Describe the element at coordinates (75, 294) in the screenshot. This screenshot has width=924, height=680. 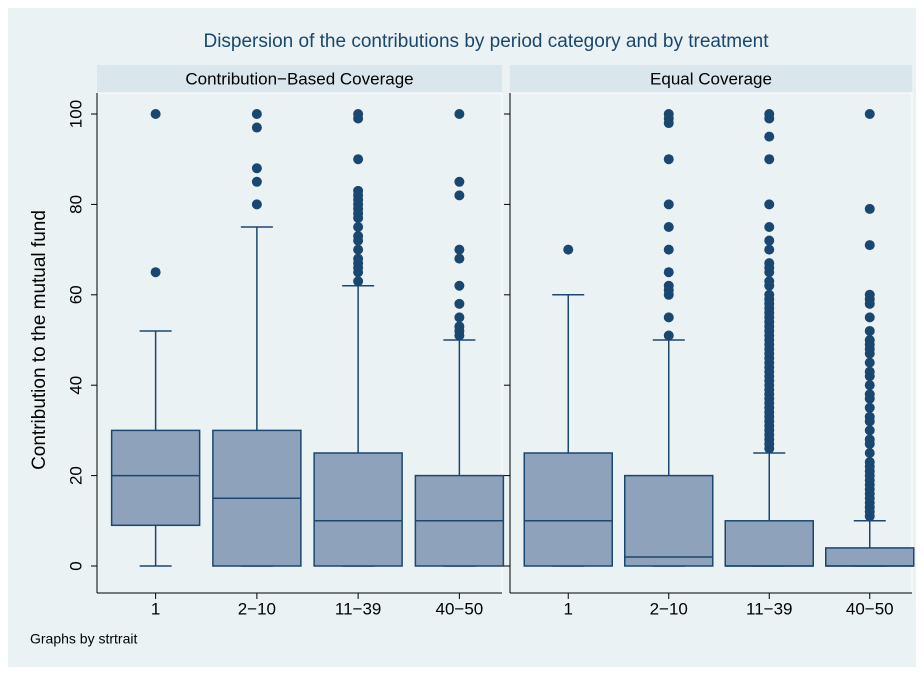
I see `y-tick-label: 60` at that location.